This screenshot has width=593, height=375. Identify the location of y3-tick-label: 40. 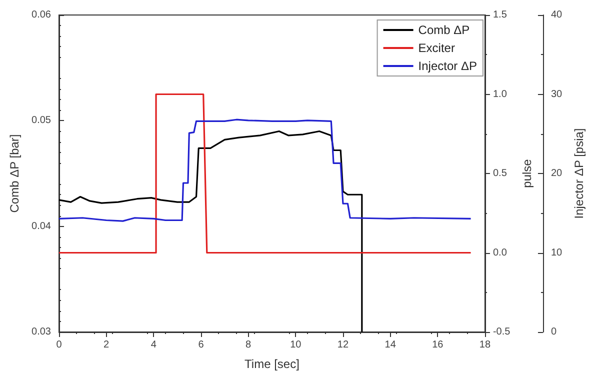
(556, 15).